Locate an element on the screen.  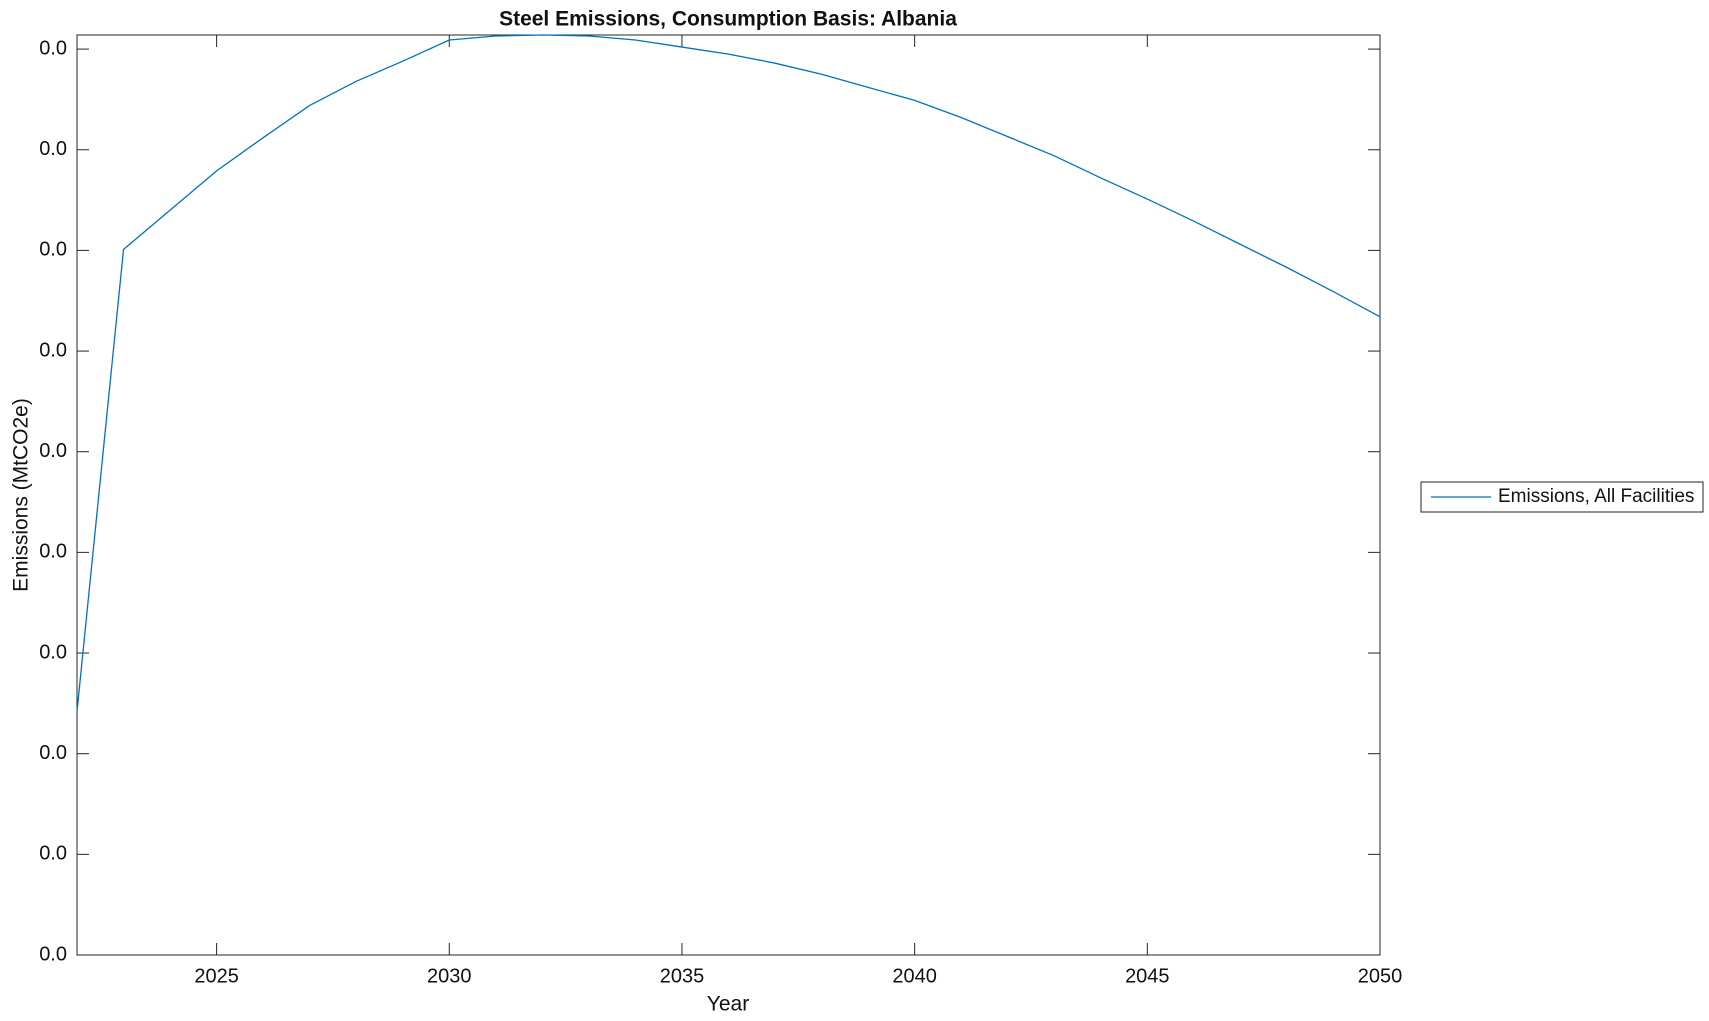
x-tick-label: 2035 is located at coordinates (682, 976).